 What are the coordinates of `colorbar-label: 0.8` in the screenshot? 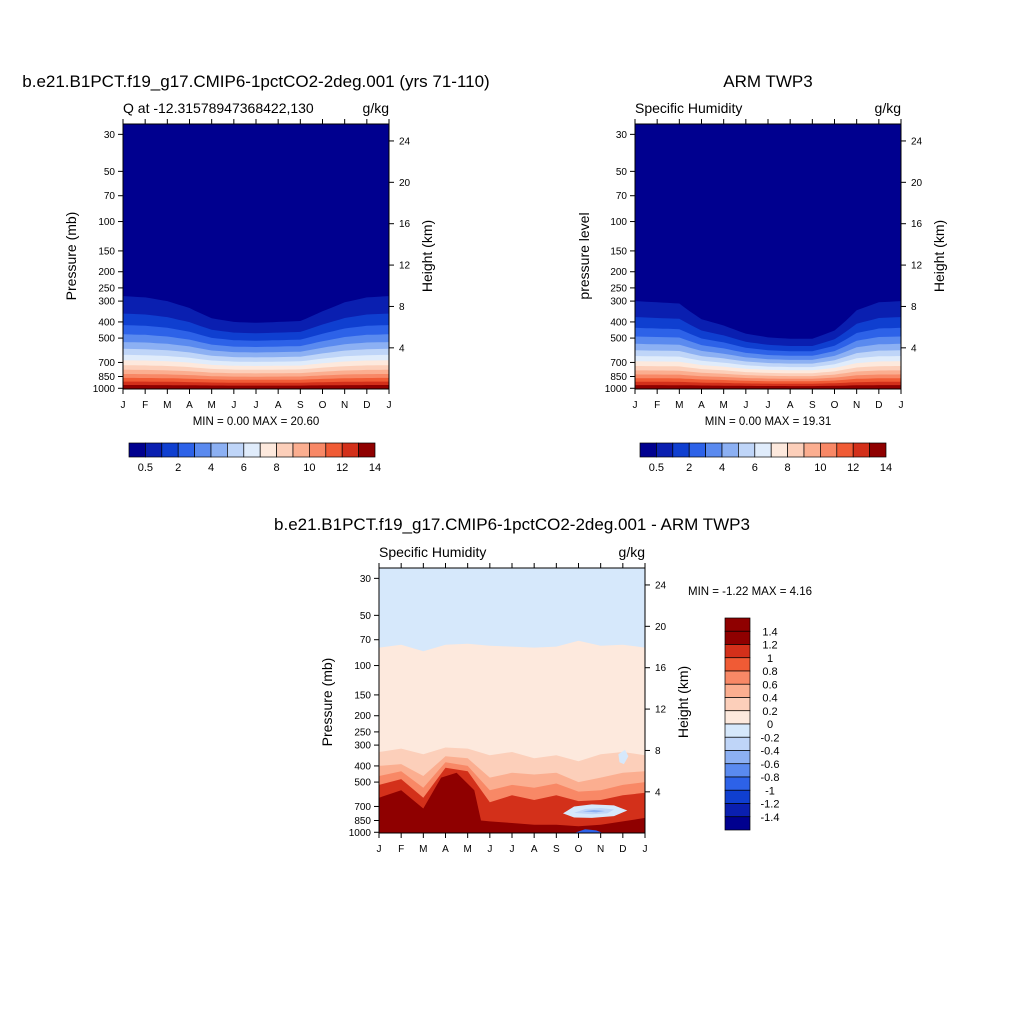 It's located at (769, 672).